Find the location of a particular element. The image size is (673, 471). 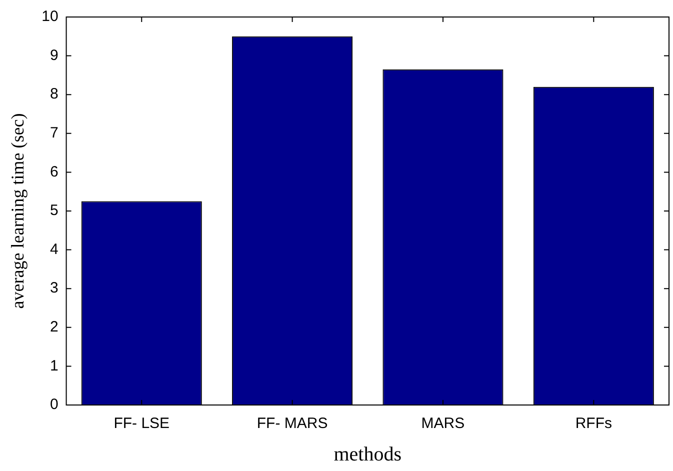

y-tick-label: 0 is located at coordinates (54, 405).